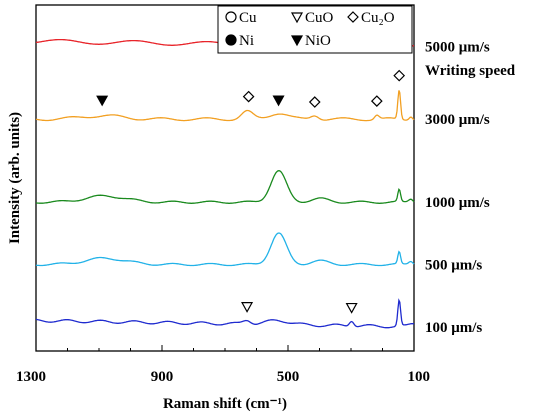 Image resolution: width=550 pixels, height=417 pixels. I want to click on series-line-3000-m-s, so click(225, 106).